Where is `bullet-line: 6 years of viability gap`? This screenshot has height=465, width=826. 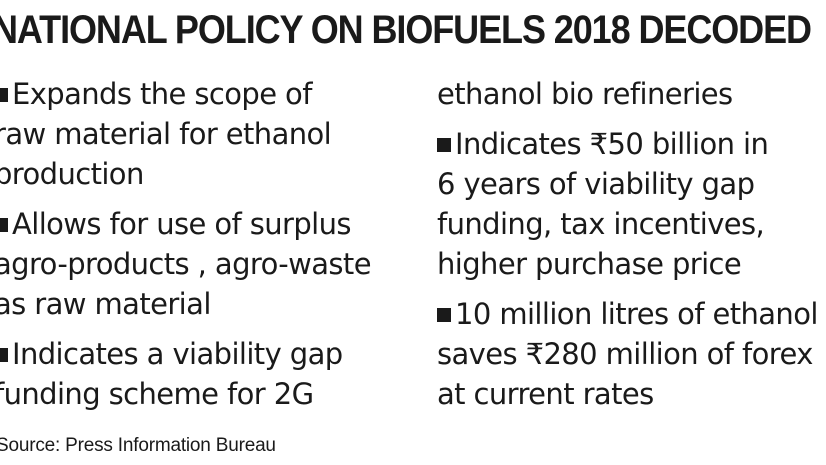
bullet-line: 6 years of viability gap is located at coordinates (596, 184).